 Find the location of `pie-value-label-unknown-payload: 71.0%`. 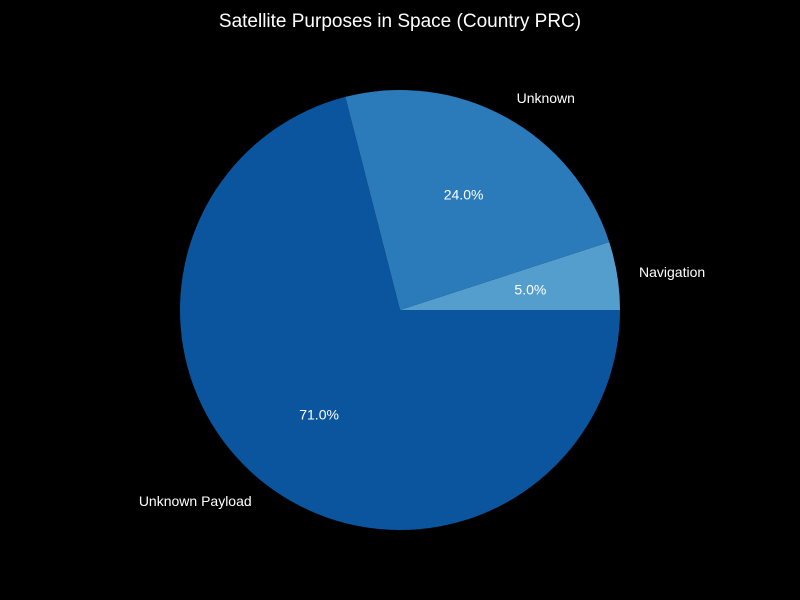

pie-value-label-unknown-payload: 71.0% is located at coordinates (319, 414).